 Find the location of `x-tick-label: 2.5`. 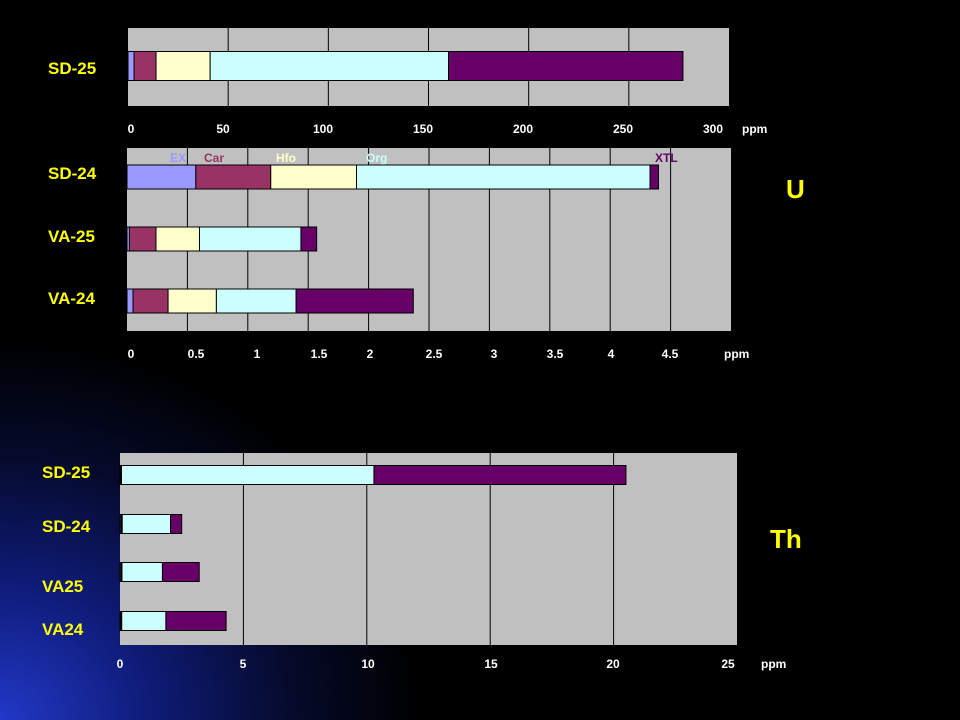

x-tick-label: 2.5 is located at coordinates (434, 354).